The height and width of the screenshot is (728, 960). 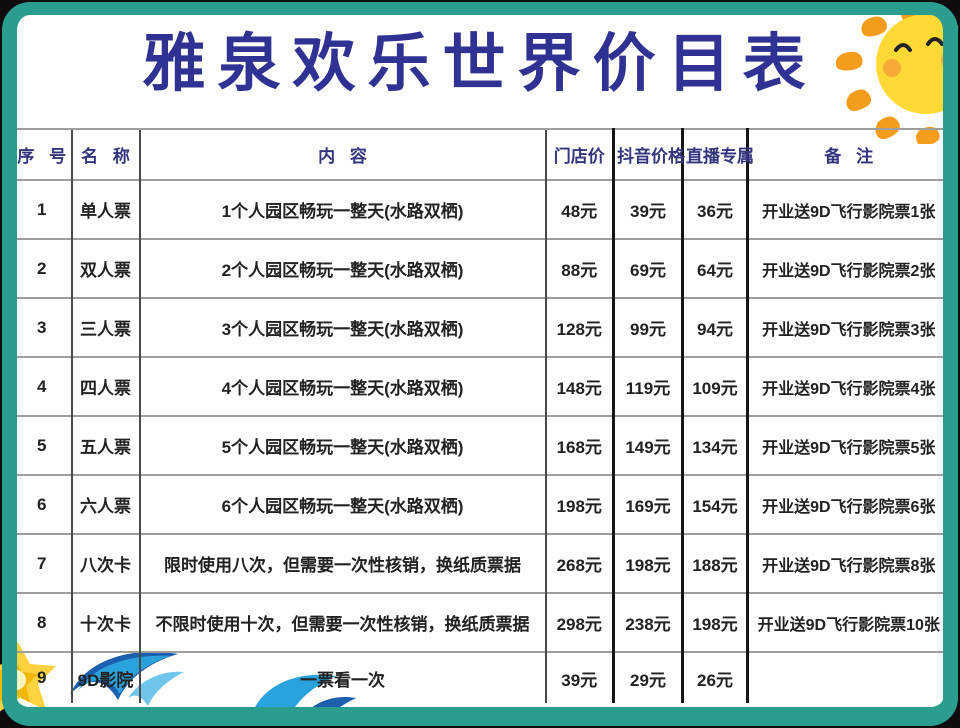 What do you see at coordinates (847, 563) in the screenshot?
I see `cell-note: 开业送9D飞行影院票8张` at bounding box center [847, 563].